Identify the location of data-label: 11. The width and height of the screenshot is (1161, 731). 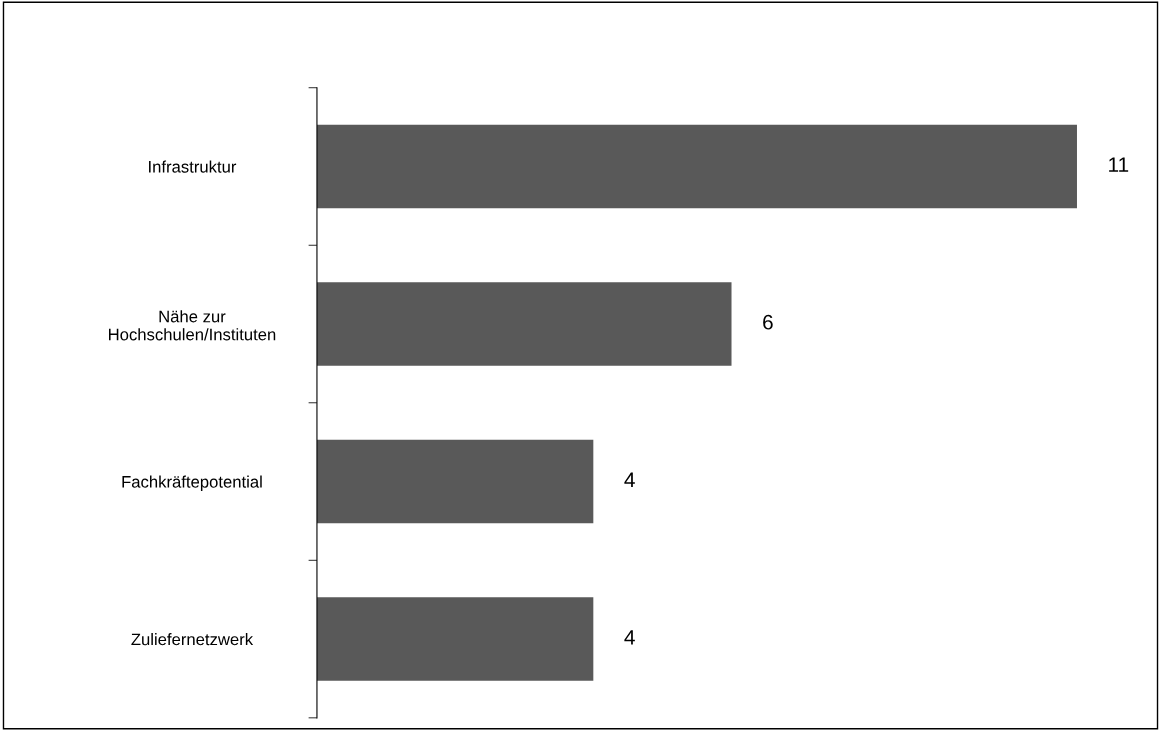
(1119, 164).